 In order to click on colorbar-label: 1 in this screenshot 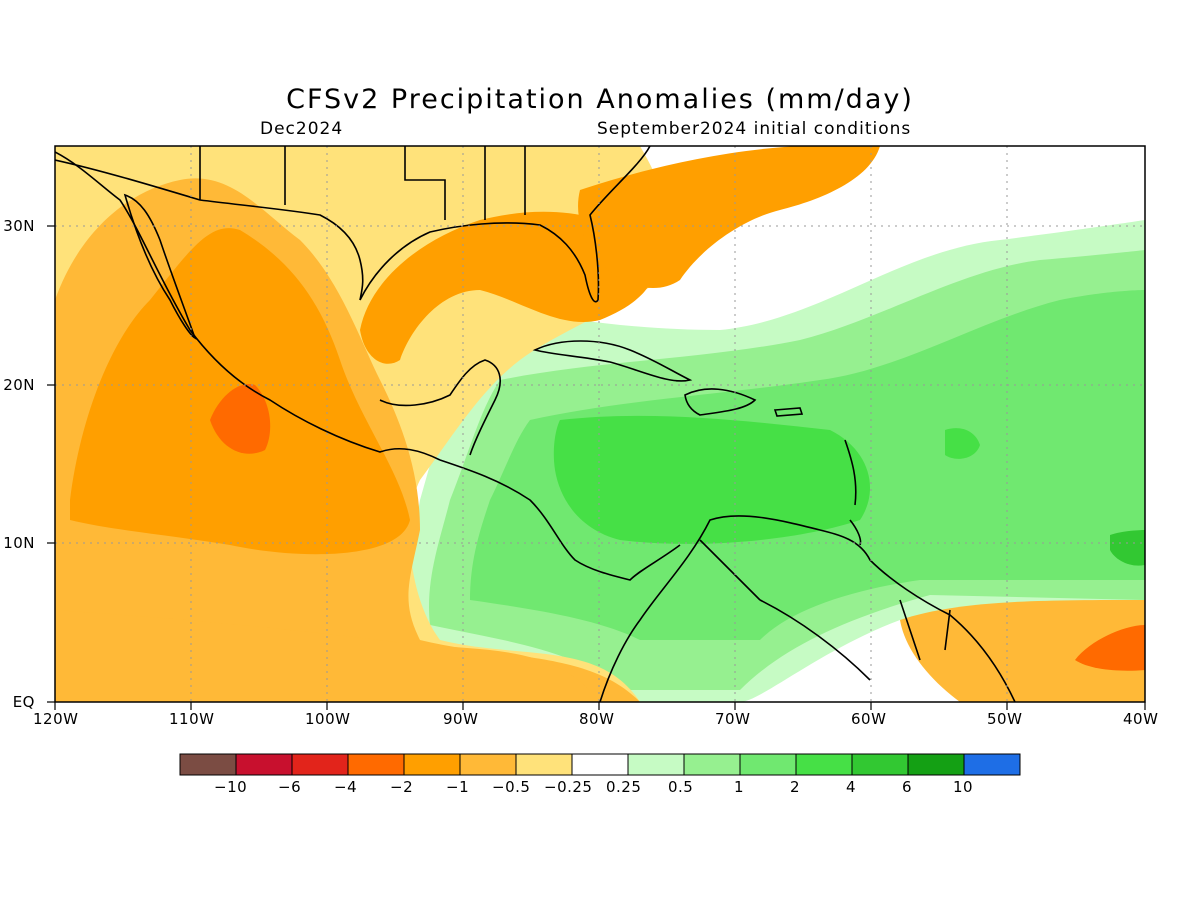, I will do `click(739, 787)`.